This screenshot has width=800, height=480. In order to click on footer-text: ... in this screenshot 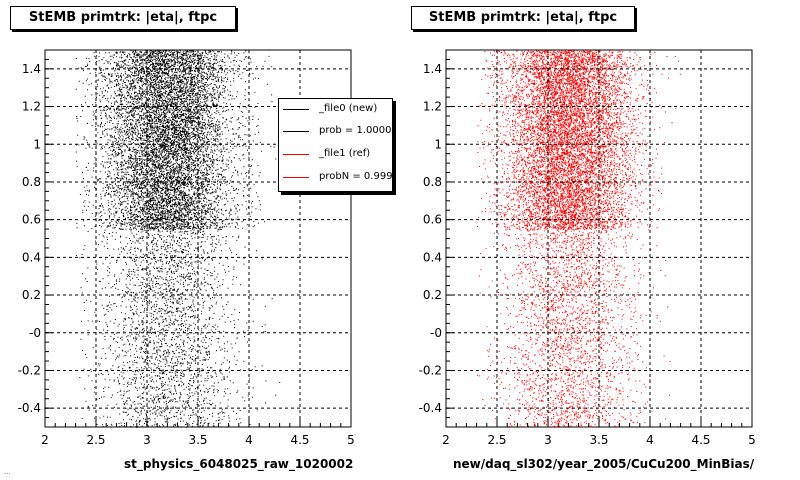, I will do `click(7, 472)`.